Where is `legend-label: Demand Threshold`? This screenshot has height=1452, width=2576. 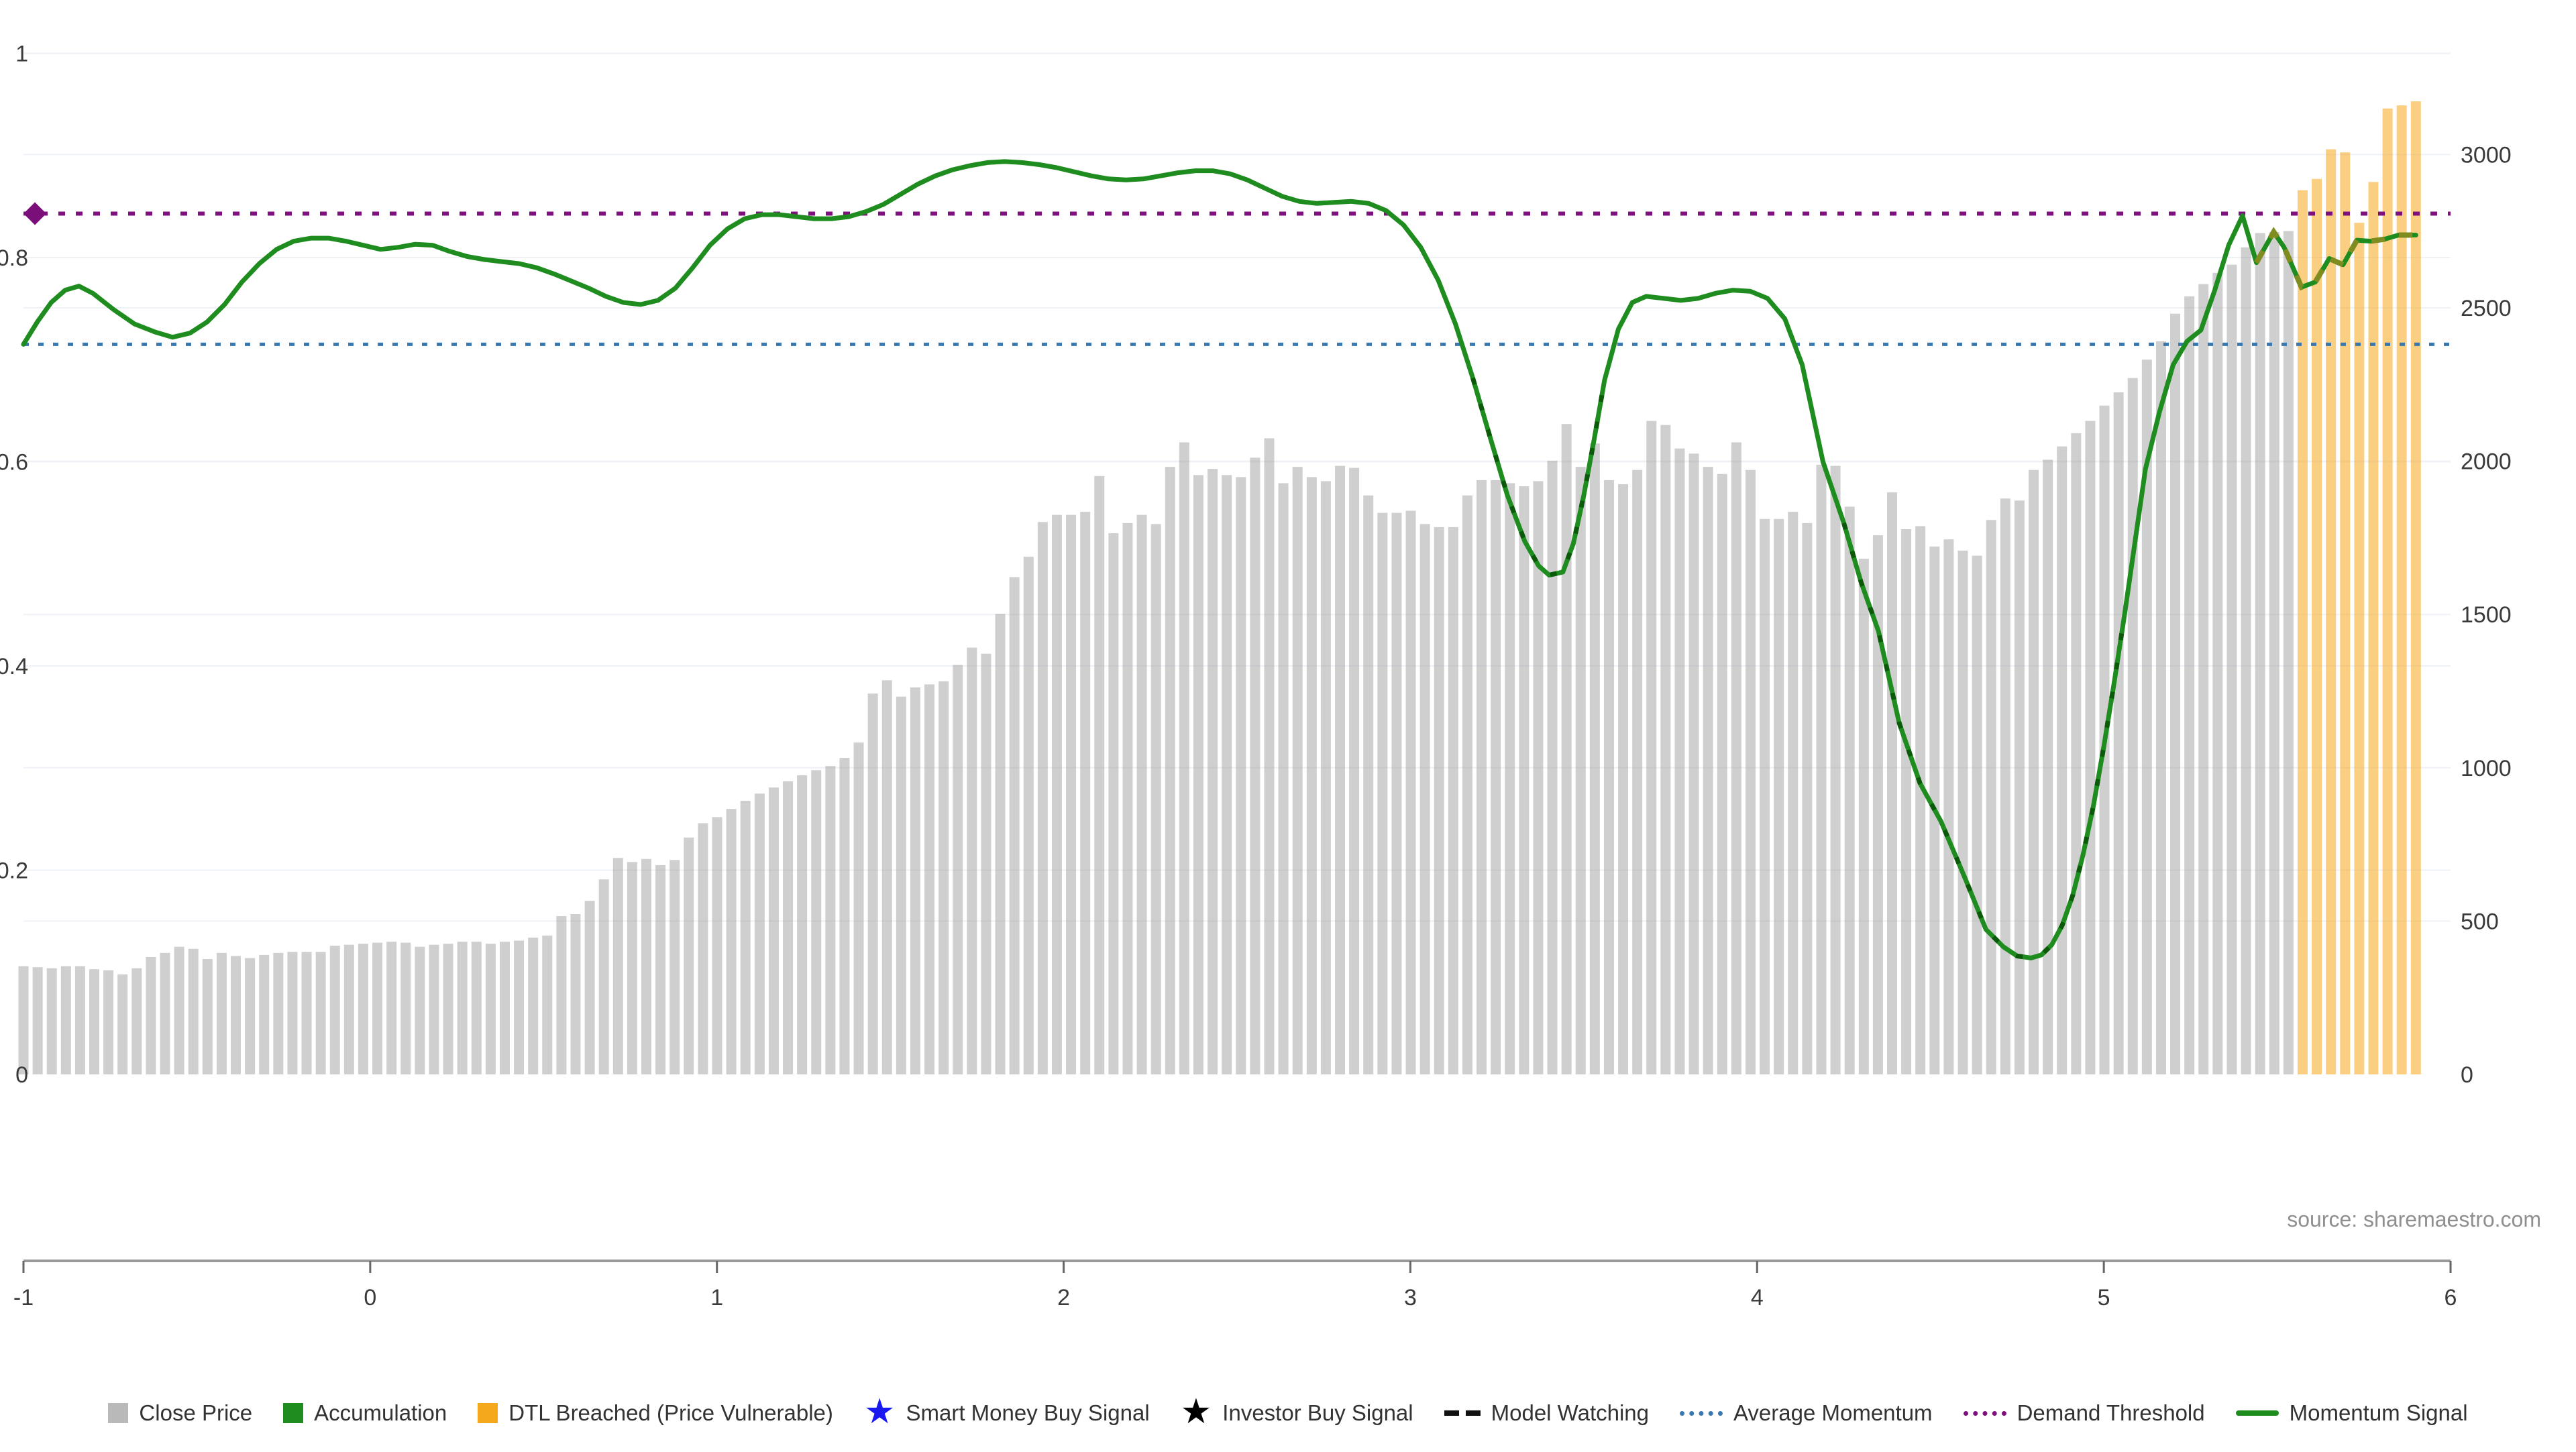
legend-label: Demand Threshold is located at coordinates (2111, 1412).